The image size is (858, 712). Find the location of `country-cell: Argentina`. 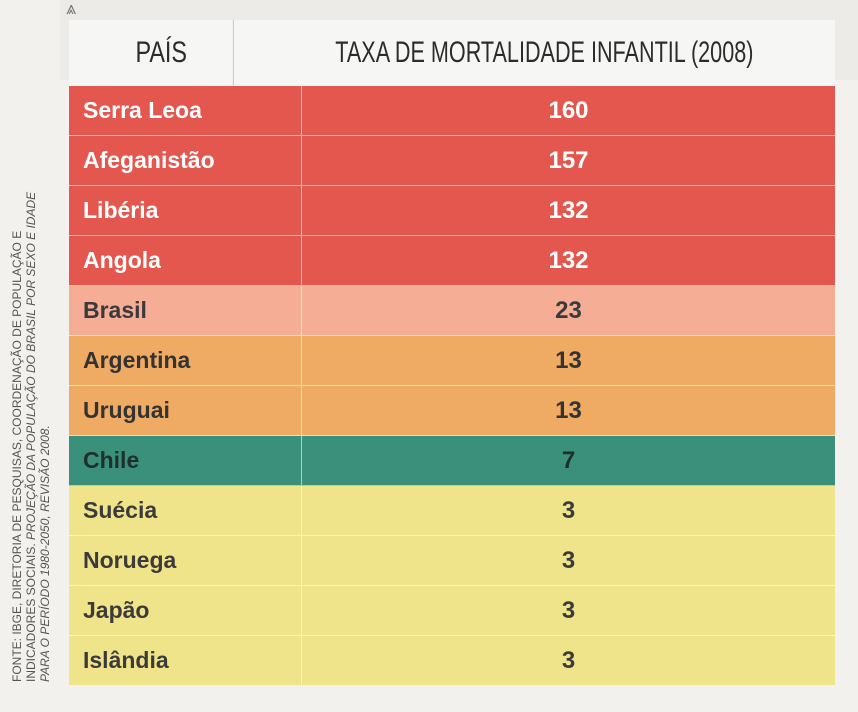

country-cell: Argentina is located at coordinates (185, 360).